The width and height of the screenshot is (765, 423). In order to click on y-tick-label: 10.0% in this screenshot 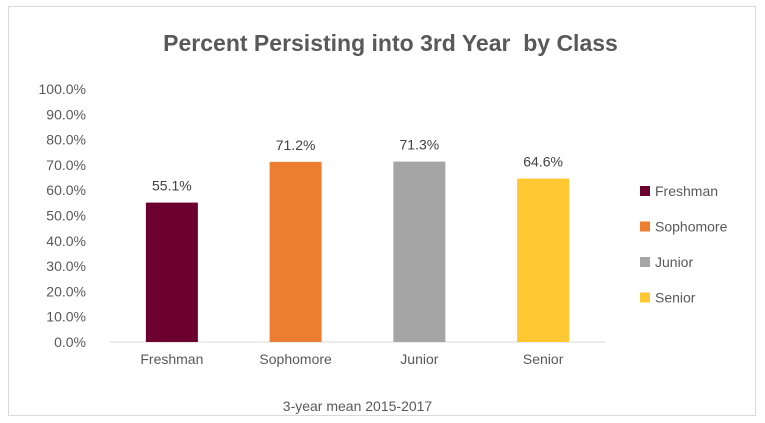, I will do `click(66, 317)`.